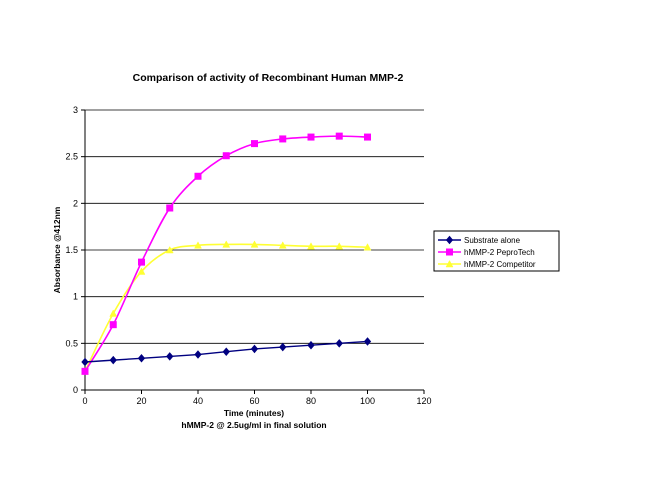  I want to click on x-tick-label: 100, so click(367, 401).